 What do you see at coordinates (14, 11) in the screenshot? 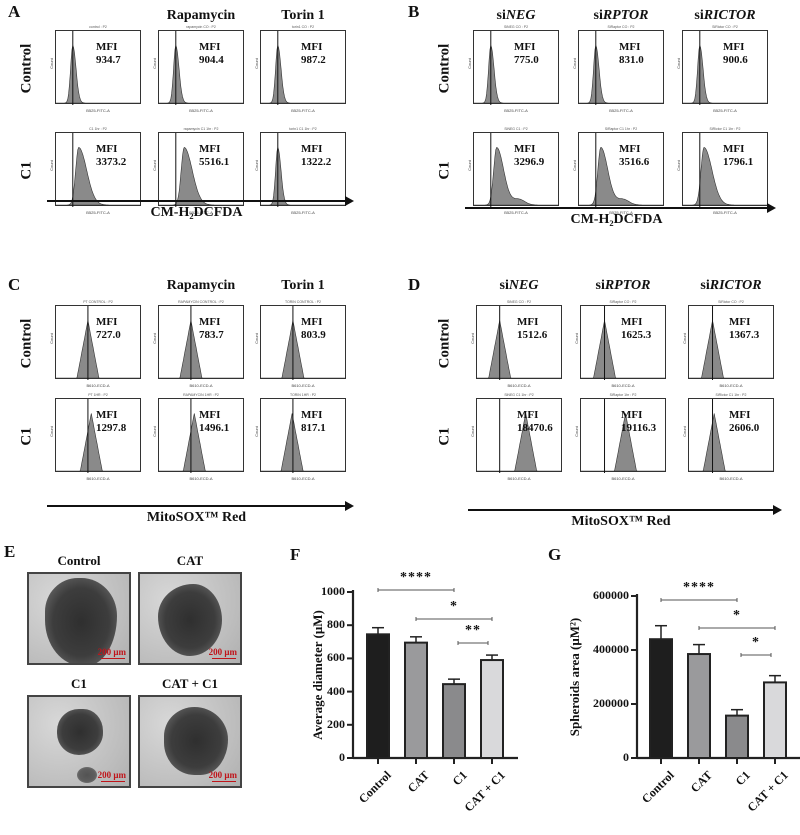
I see `panel-letter: A` at bounding box center [14, 11].